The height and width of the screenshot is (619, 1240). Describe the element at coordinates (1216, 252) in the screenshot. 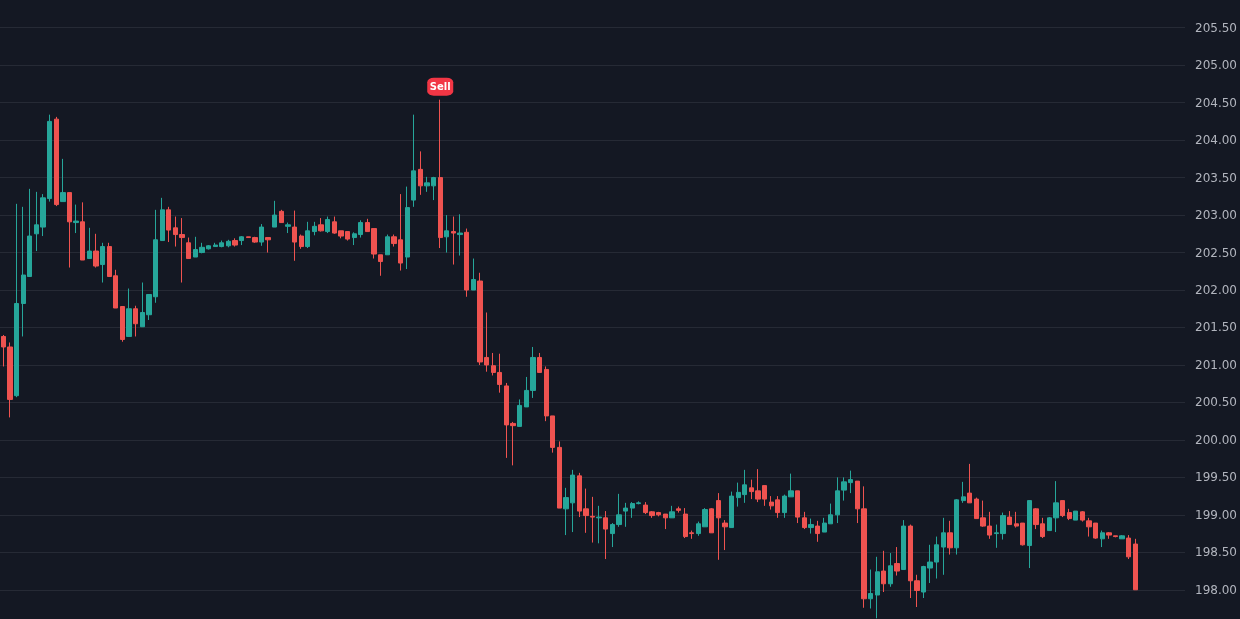

I see `y-tick-label: 202.50` at that location.